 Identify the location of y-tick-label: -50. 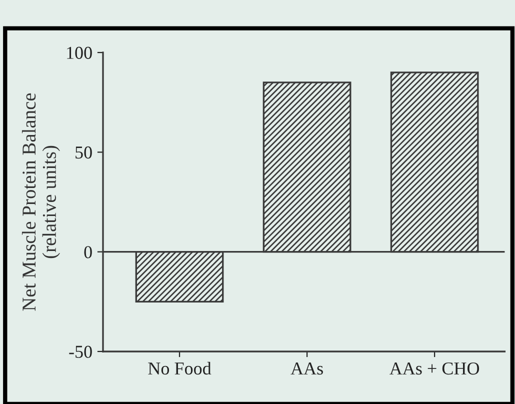
(80, 352).